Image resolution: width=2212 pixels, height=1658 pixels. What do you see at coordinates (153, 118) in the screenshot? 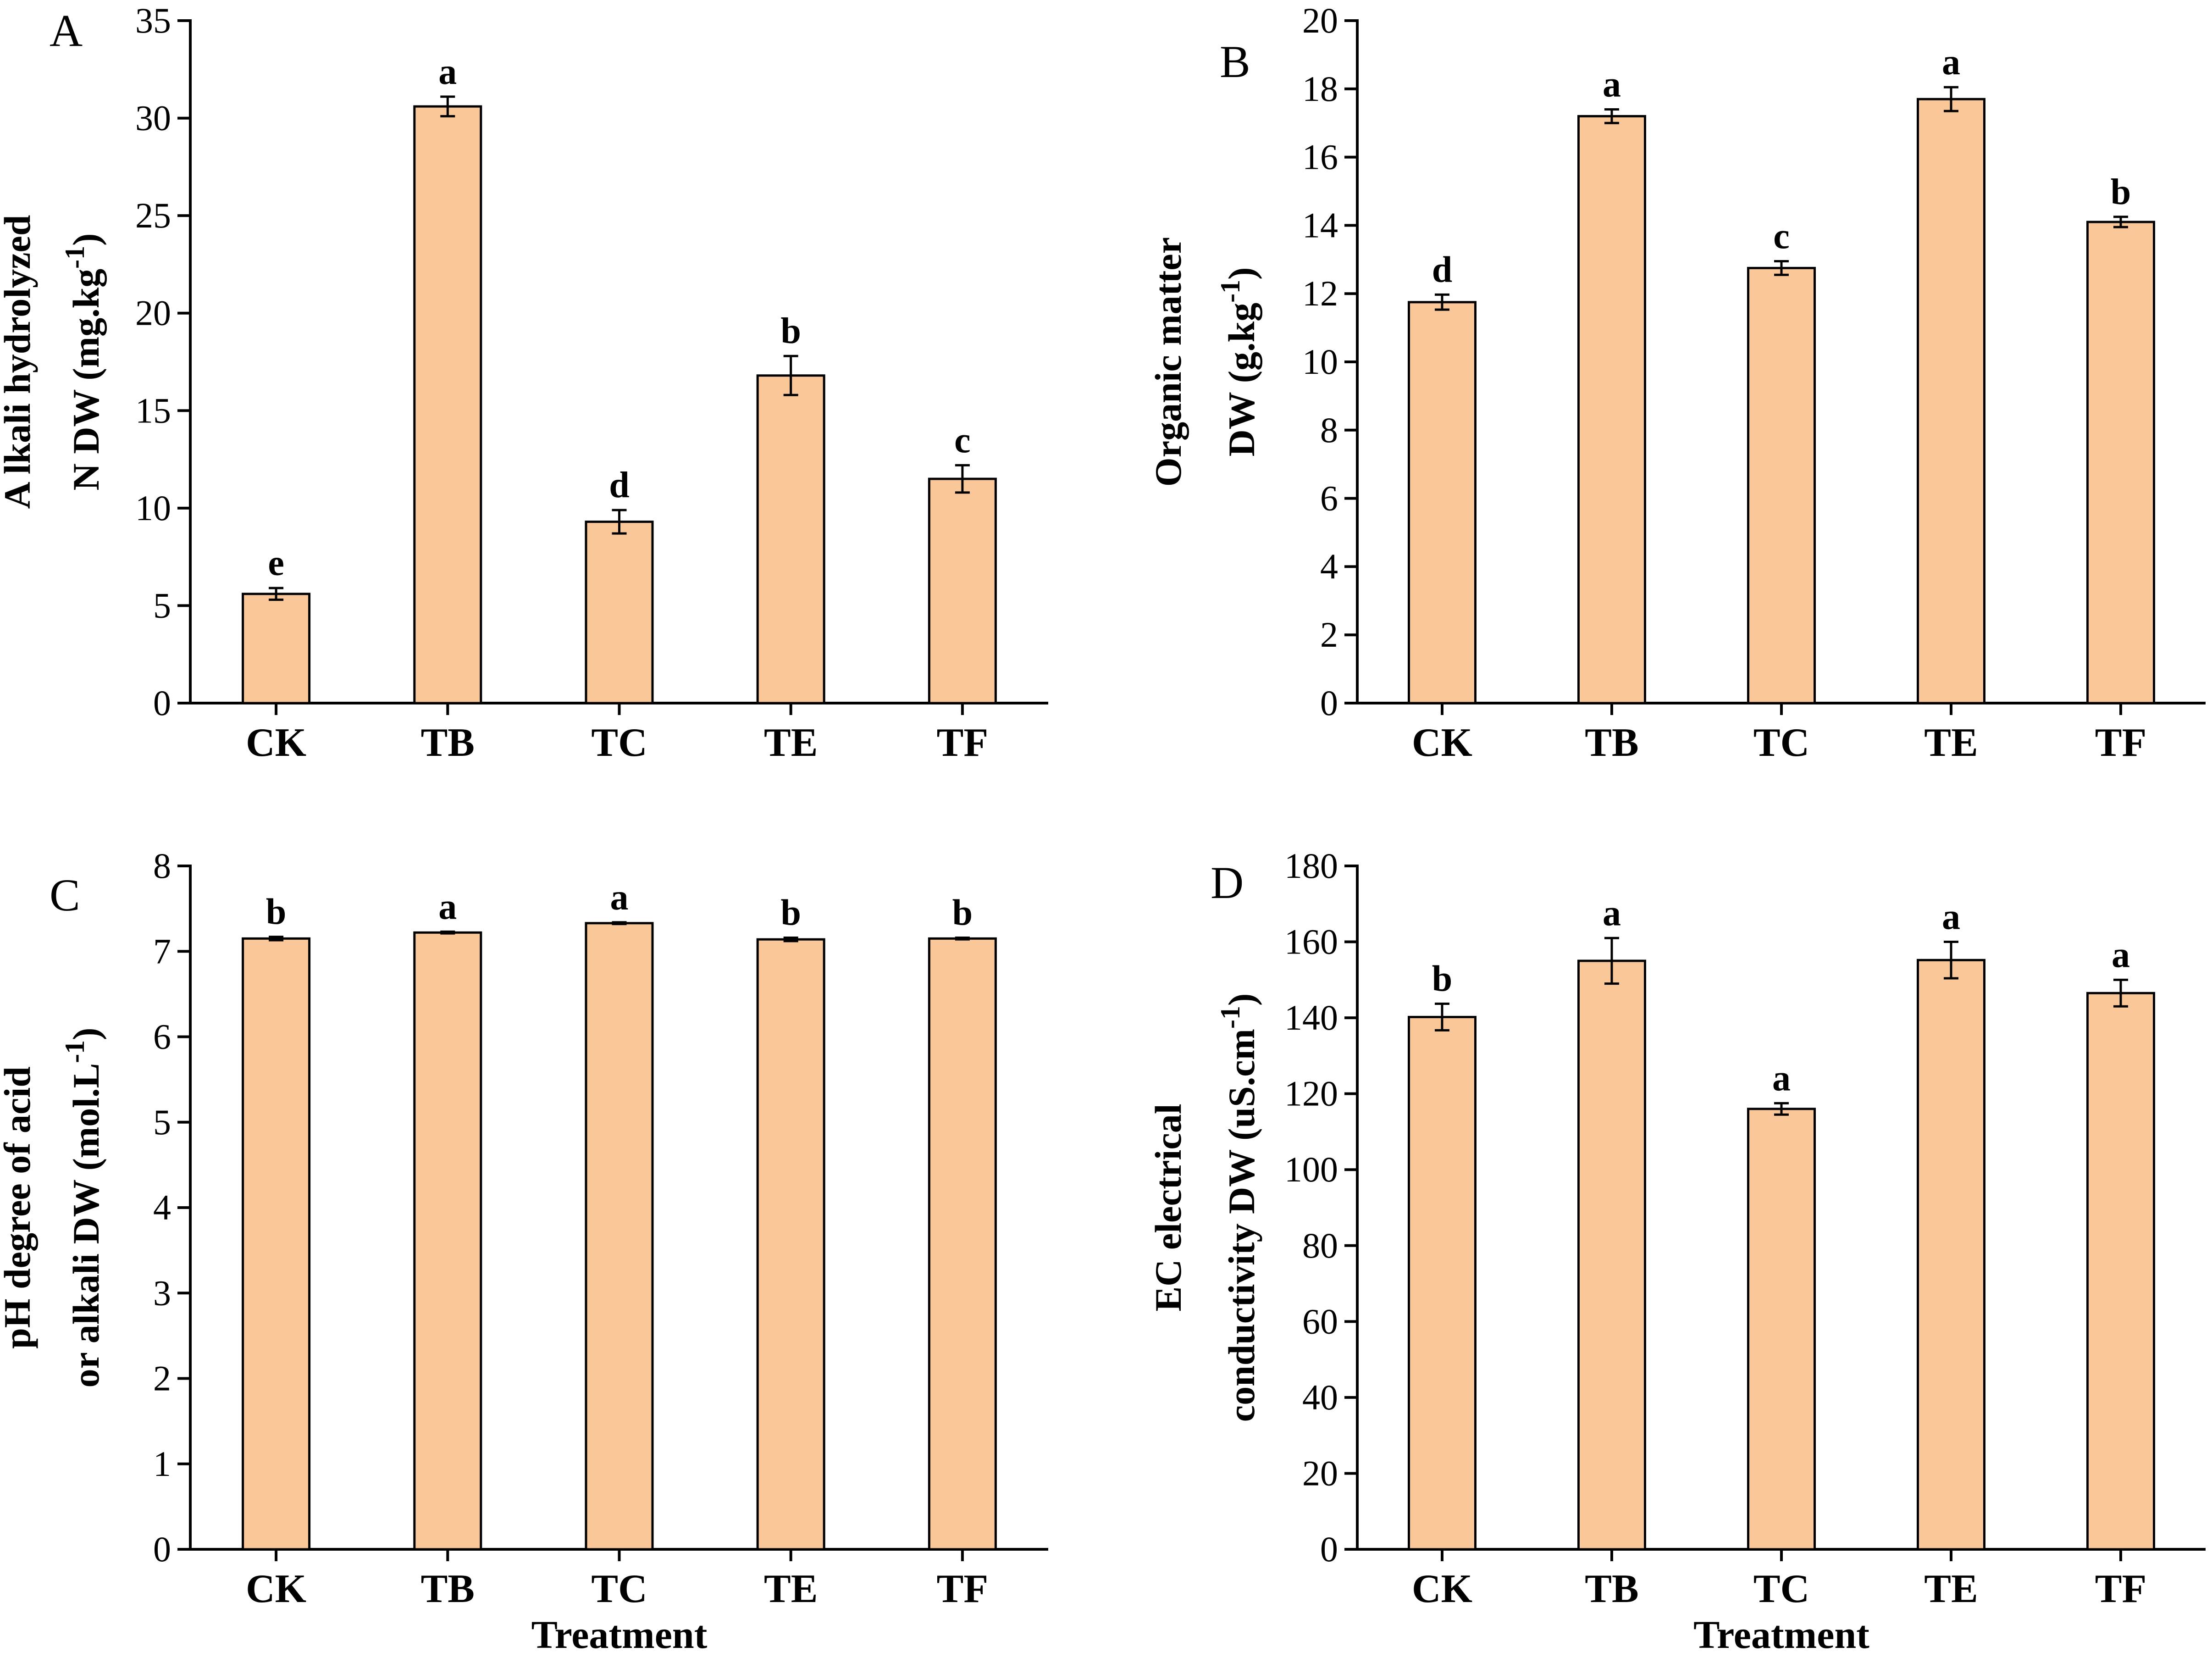
I see `y-tick-label: 30` at bounding box center [153, 118].